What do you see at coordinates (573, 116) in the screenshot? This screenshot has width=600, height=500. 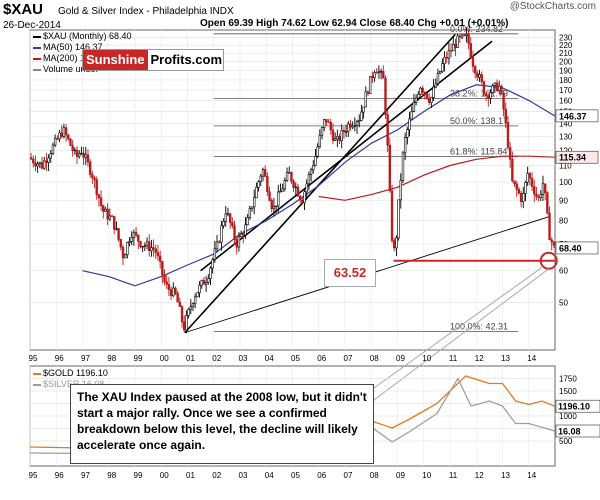 I see `ma50-tag: 146.37` at bounding box center [573, 116].